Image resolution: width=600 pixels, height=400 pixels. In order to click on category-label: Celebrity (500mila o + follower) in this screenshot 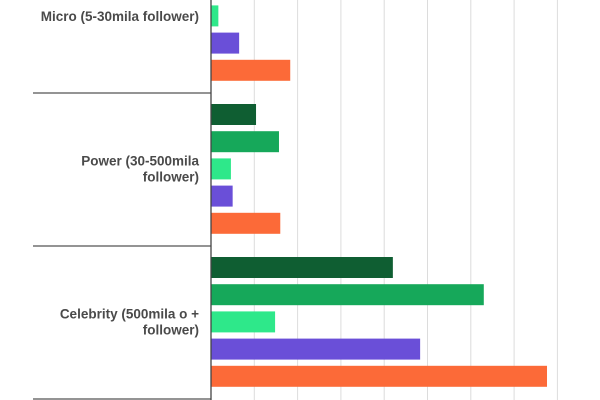, I will do `click(129, 322)`.